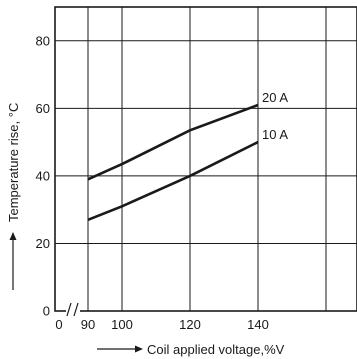 The width and height of the screenshot is (357, 359). I want to click on axis-break-gap, so click(73, 308).